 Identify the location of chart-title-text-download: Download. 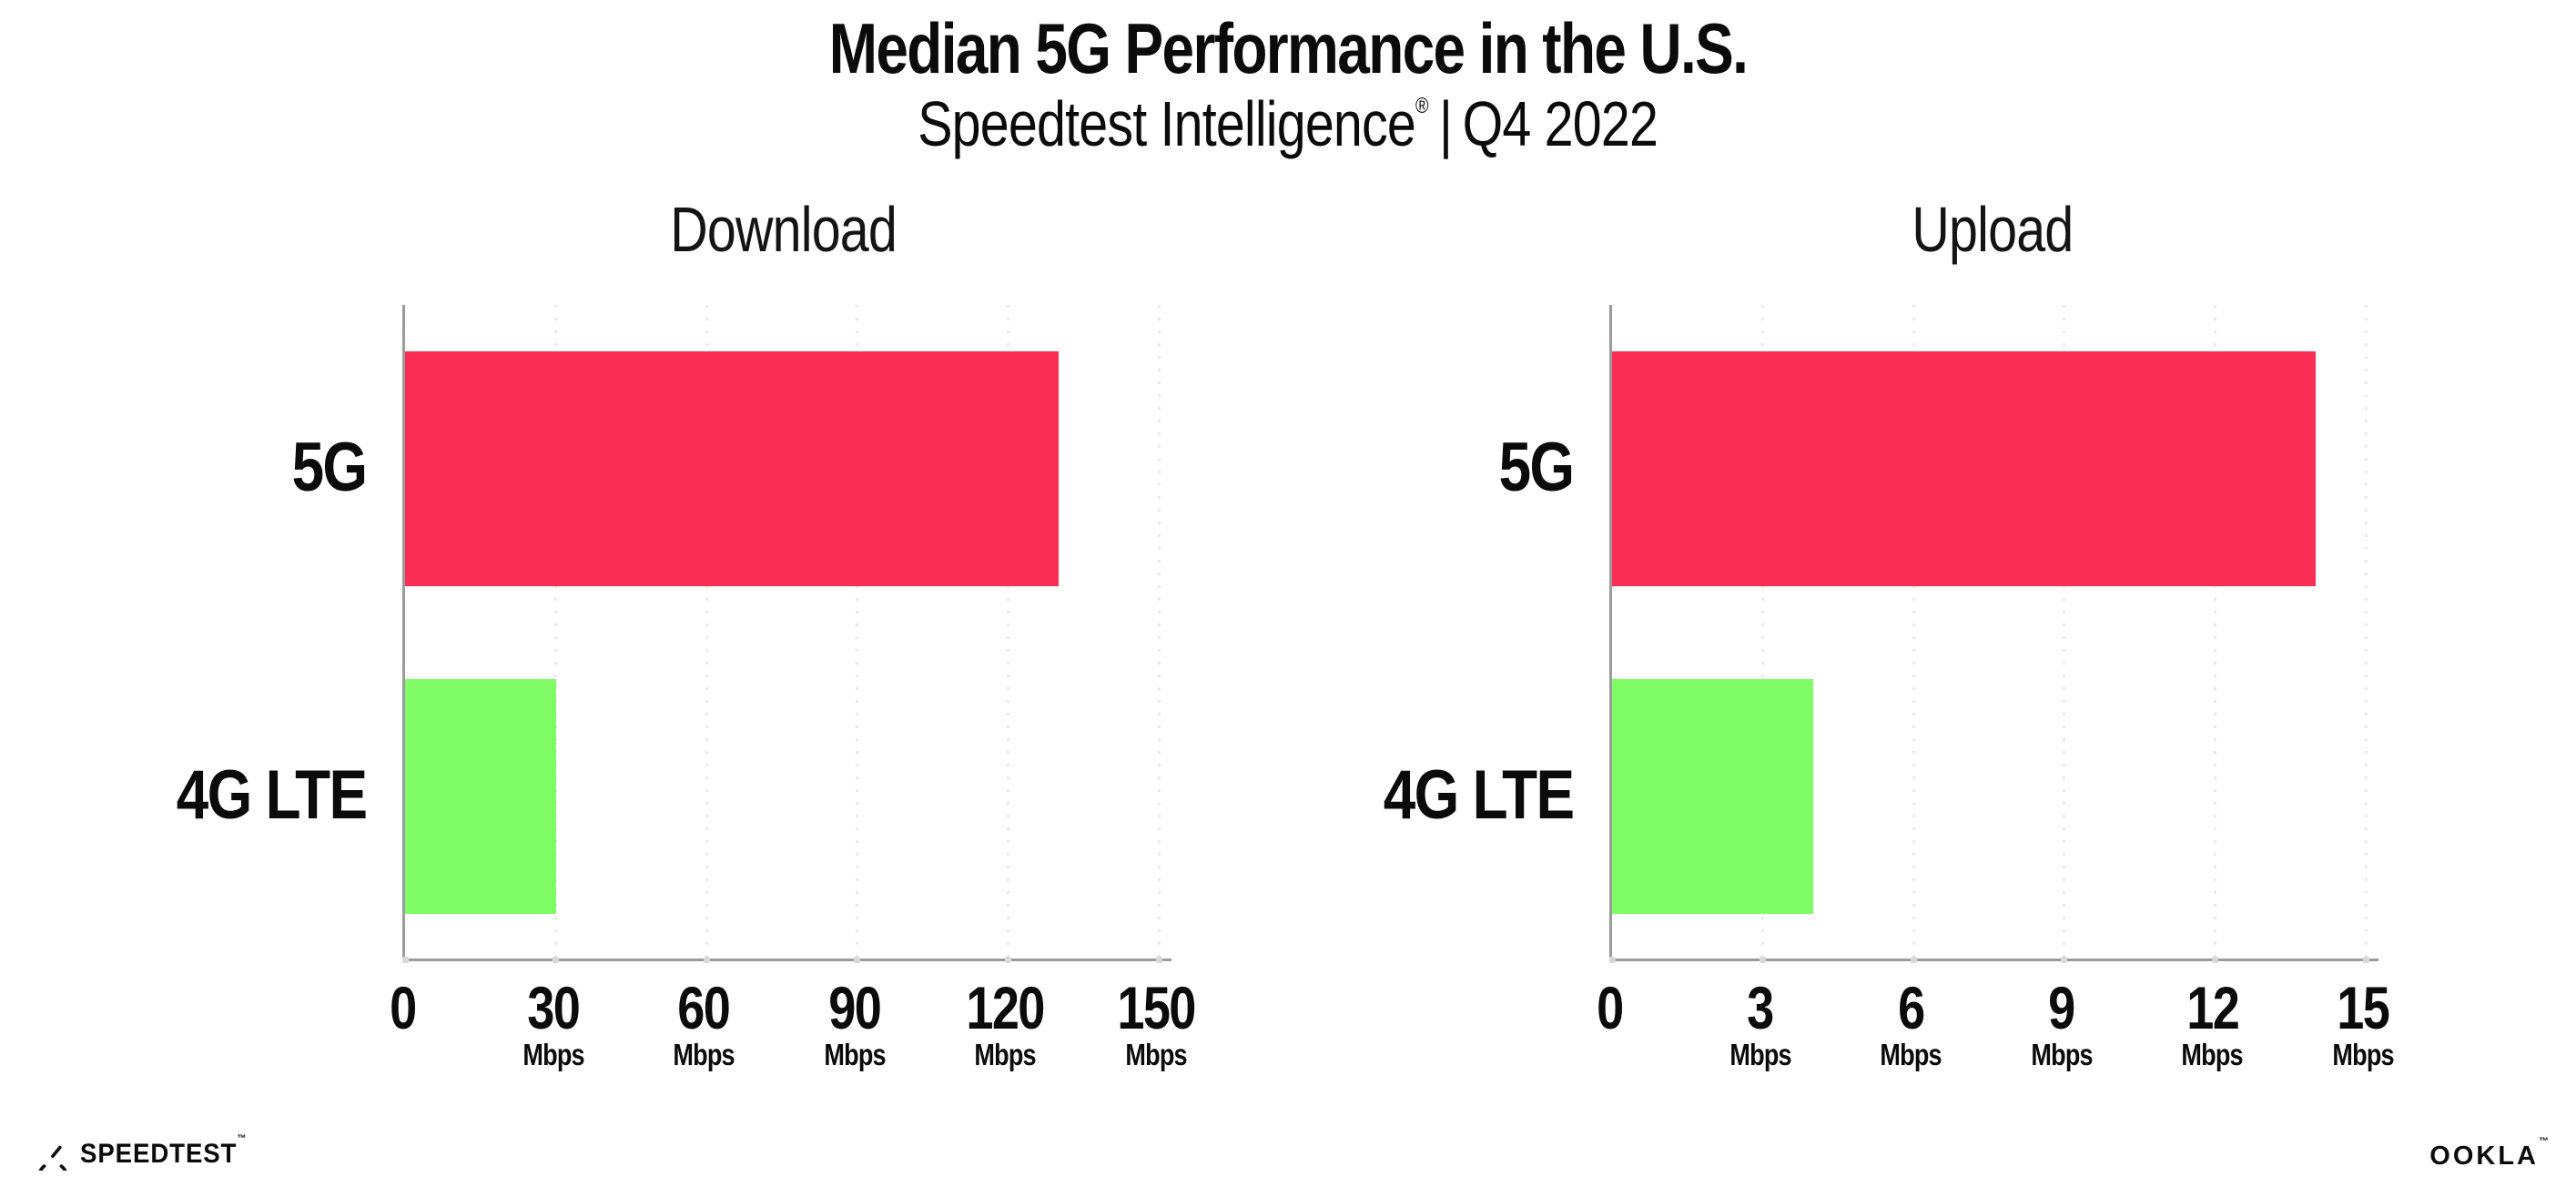
(784, 229).